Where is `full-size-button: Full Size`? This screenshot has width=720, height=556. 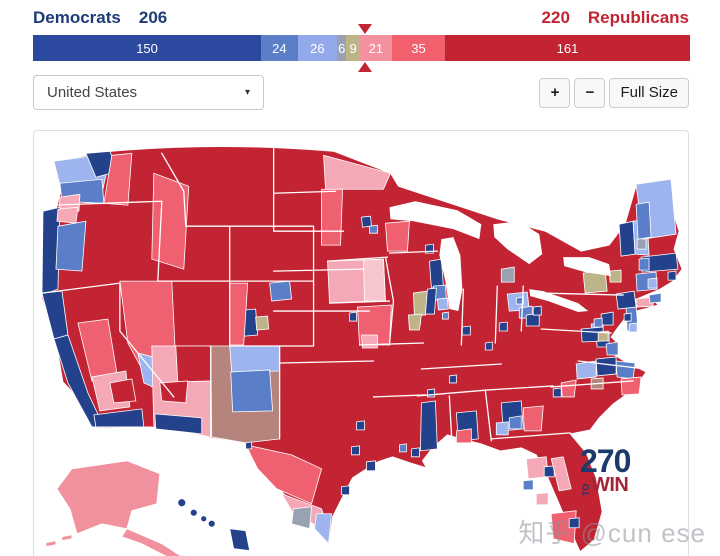 full-size-button: Full Size is located at coordinates (649, 92).